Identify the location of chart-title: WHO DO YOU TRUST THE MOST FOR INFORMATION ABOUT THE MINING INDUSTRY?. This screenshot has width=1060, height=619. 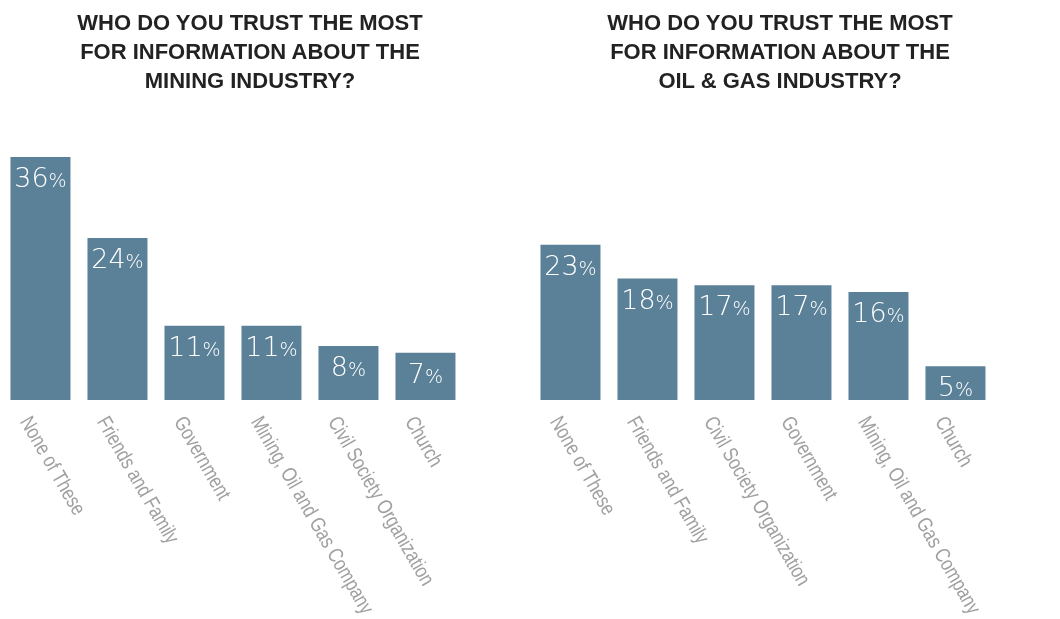
(250, 52).